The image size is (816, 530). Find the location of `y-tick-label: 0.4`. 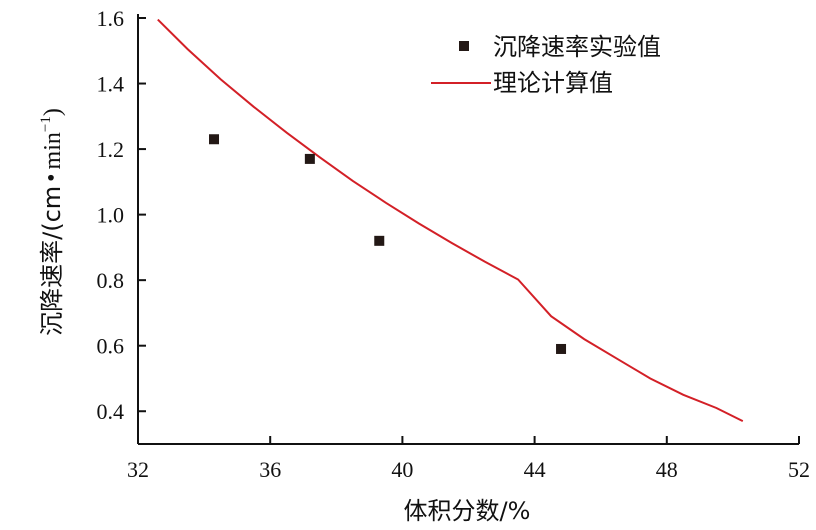

y-tick-label: 0.4 is located at coordinates (111, 411).